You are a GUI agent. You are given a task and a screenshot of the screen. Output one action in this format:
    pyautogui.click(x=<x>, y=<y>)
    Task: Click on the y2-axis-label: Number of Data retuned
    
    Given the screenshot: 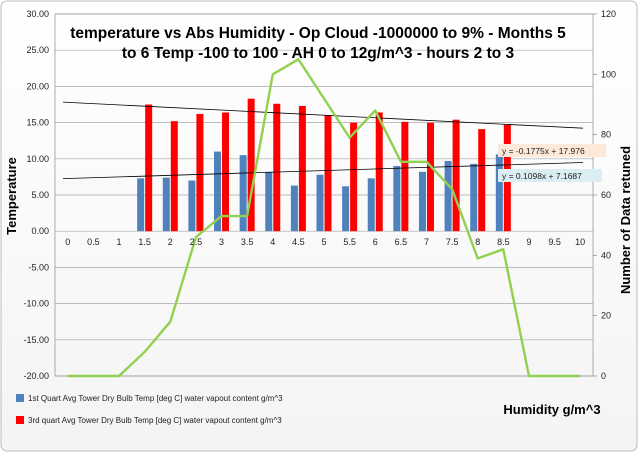 What is the action you would take?
    pyautogui.click(x=625, y=220)
    